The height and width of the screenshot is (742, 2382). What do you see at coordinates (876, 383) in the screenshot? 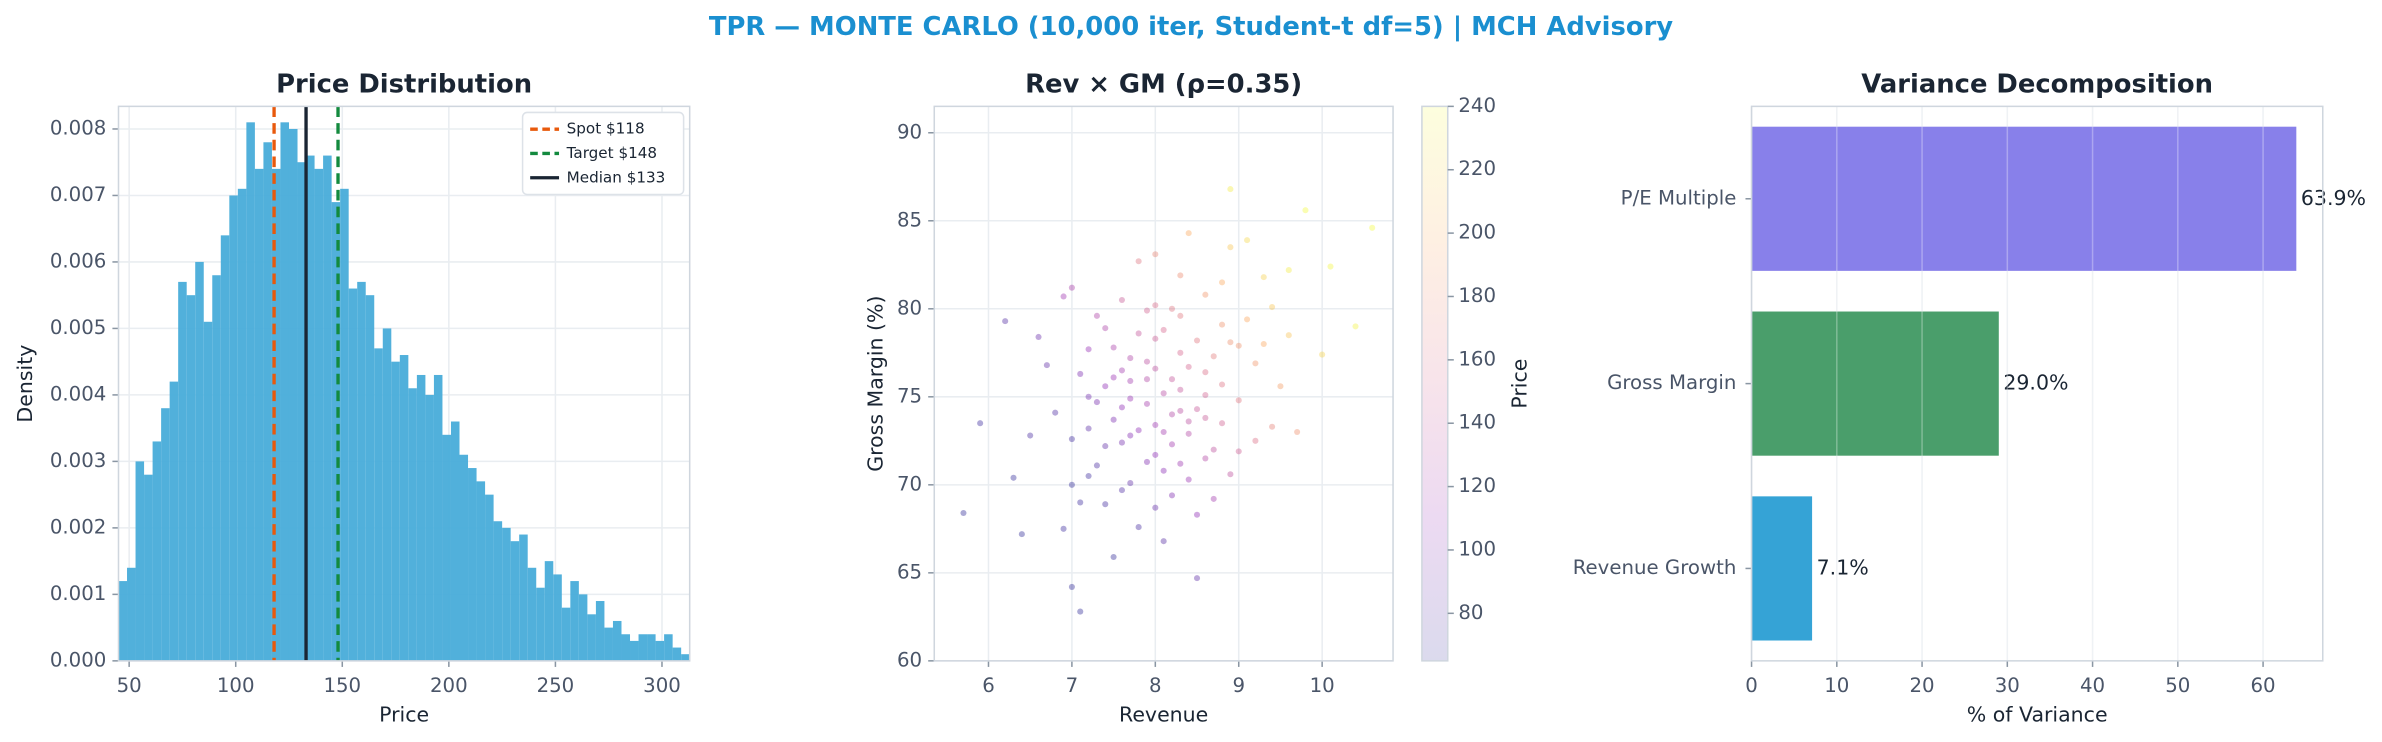
I see `y-axis-label: Gross Margin (%)` at bounding box center [876, 383].